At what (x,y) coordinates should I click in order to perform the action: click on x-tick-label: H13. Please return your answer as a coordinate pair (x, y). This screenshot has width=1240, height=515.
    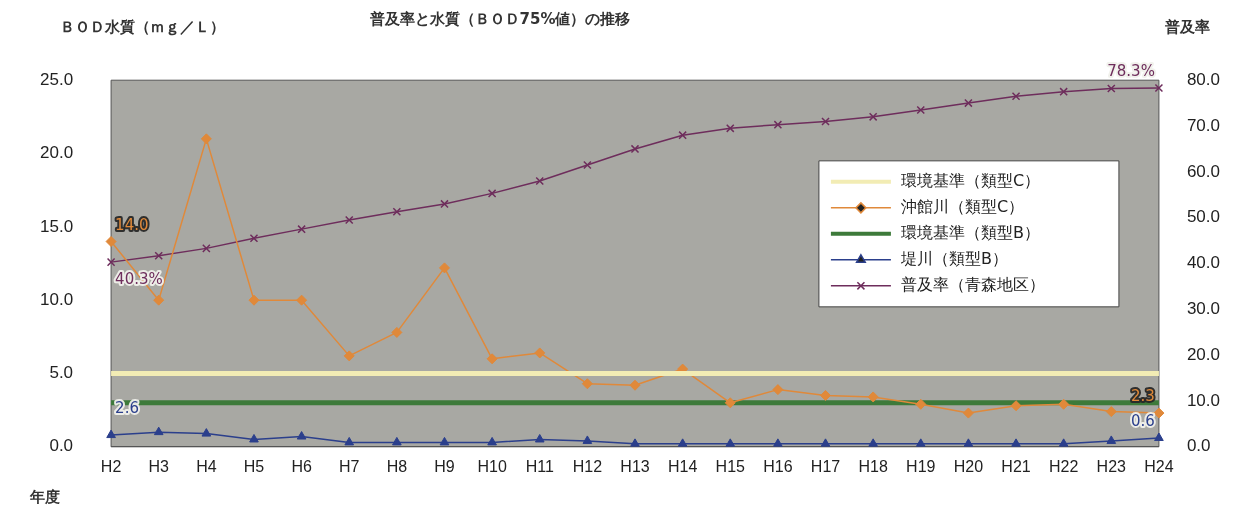
    Looking at the image, I should click on (635, 466).